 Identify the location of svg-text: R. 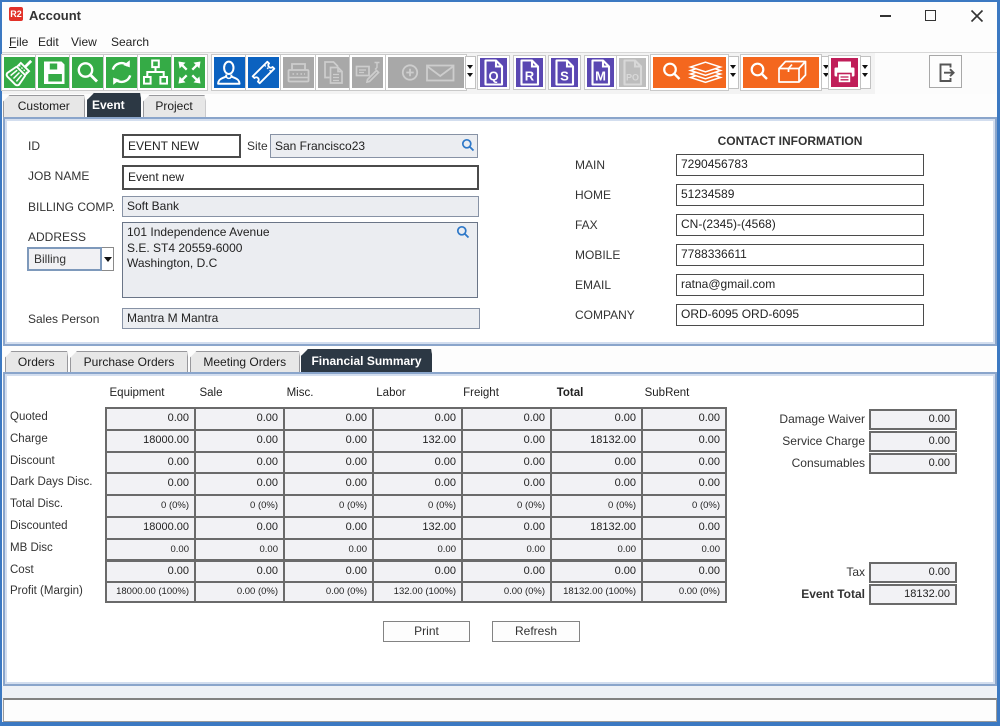
(529, 76).